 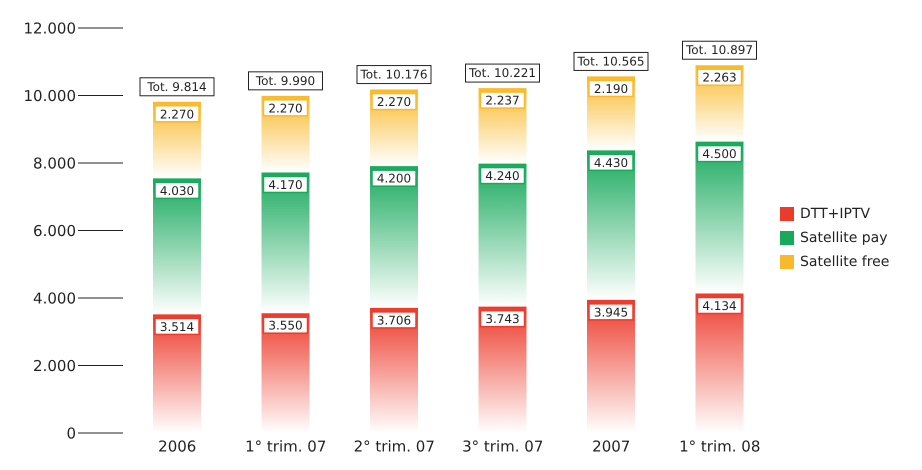 What do you see at coordinates (719, 305) in the screenshot?
I see `data-label: 4.134` at bounding box center [719, 305].